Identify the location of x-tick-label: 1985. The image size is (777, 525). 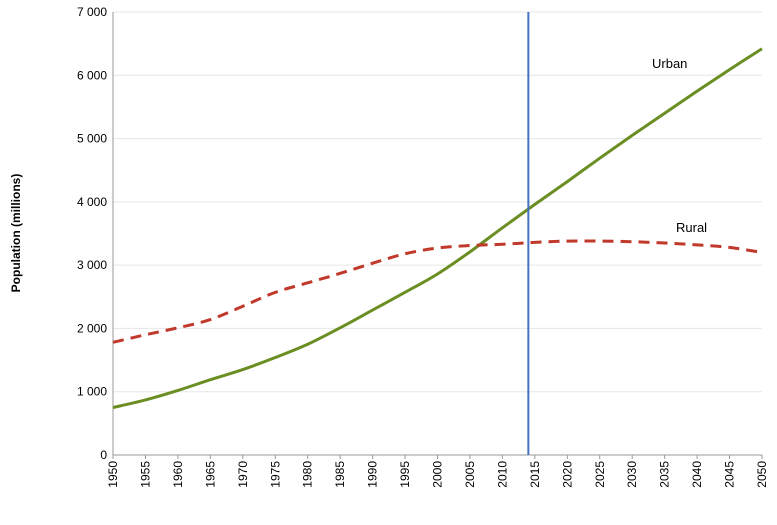
(340, 474).